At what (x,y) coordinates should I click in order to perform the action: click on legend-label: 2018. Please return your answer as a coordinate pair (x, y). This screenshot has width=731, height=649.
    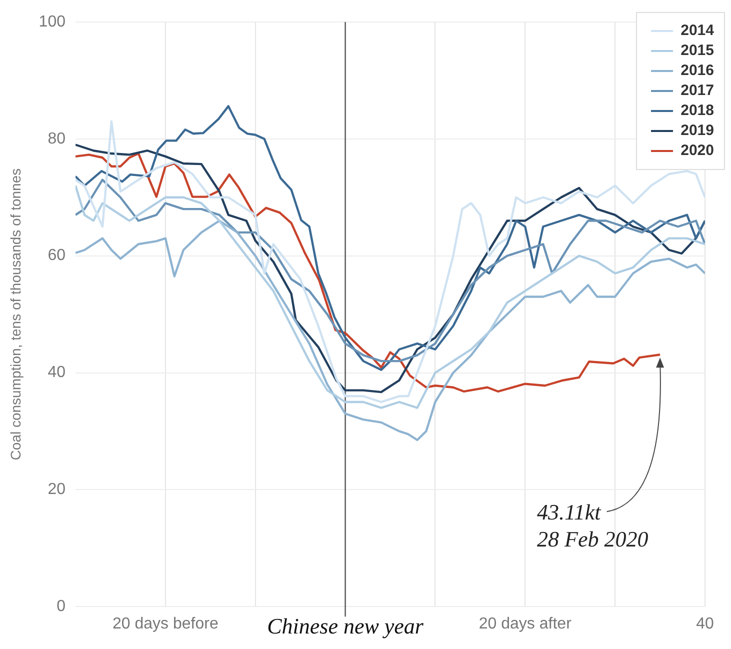
    Looking at the image, I should click on (697, 111).